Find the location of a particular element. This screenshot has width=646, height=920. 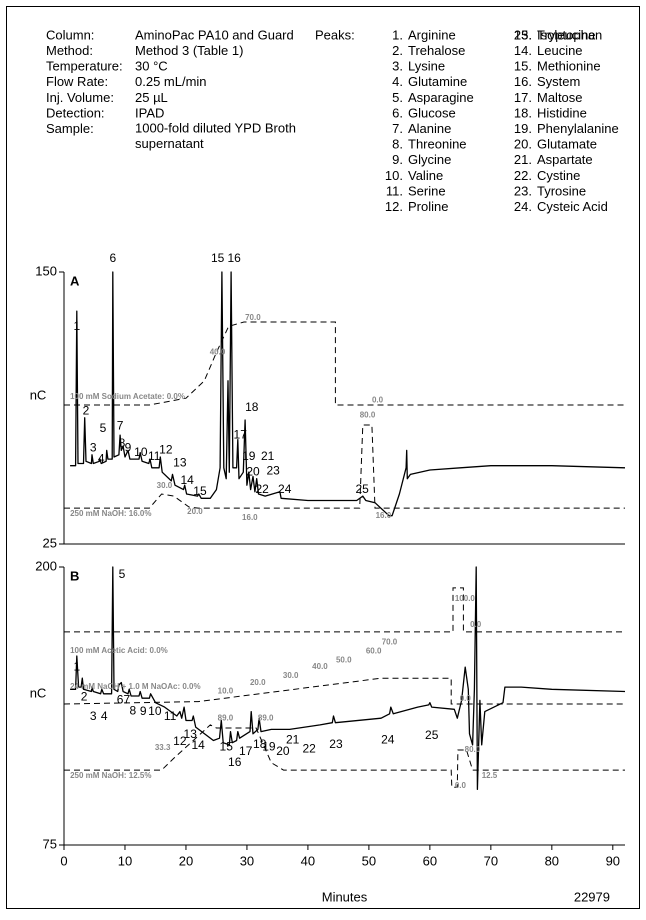

condition-value: 30 °C is located at coordinates (151, 66).